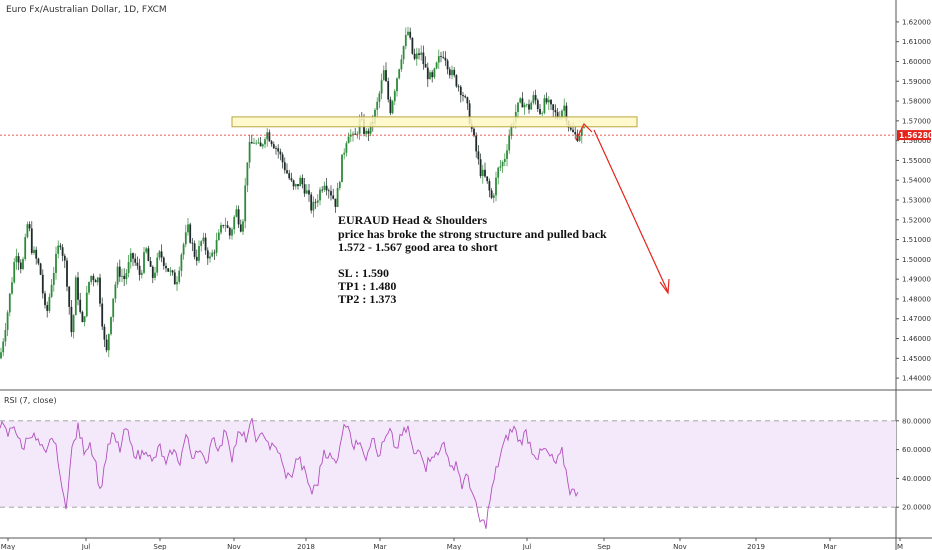 The width and height of the screenshot is (932, 550). Describe the element at coordinates (916, 181) in the screenshot. I see `y-tick-label: 1.54000` at that location.